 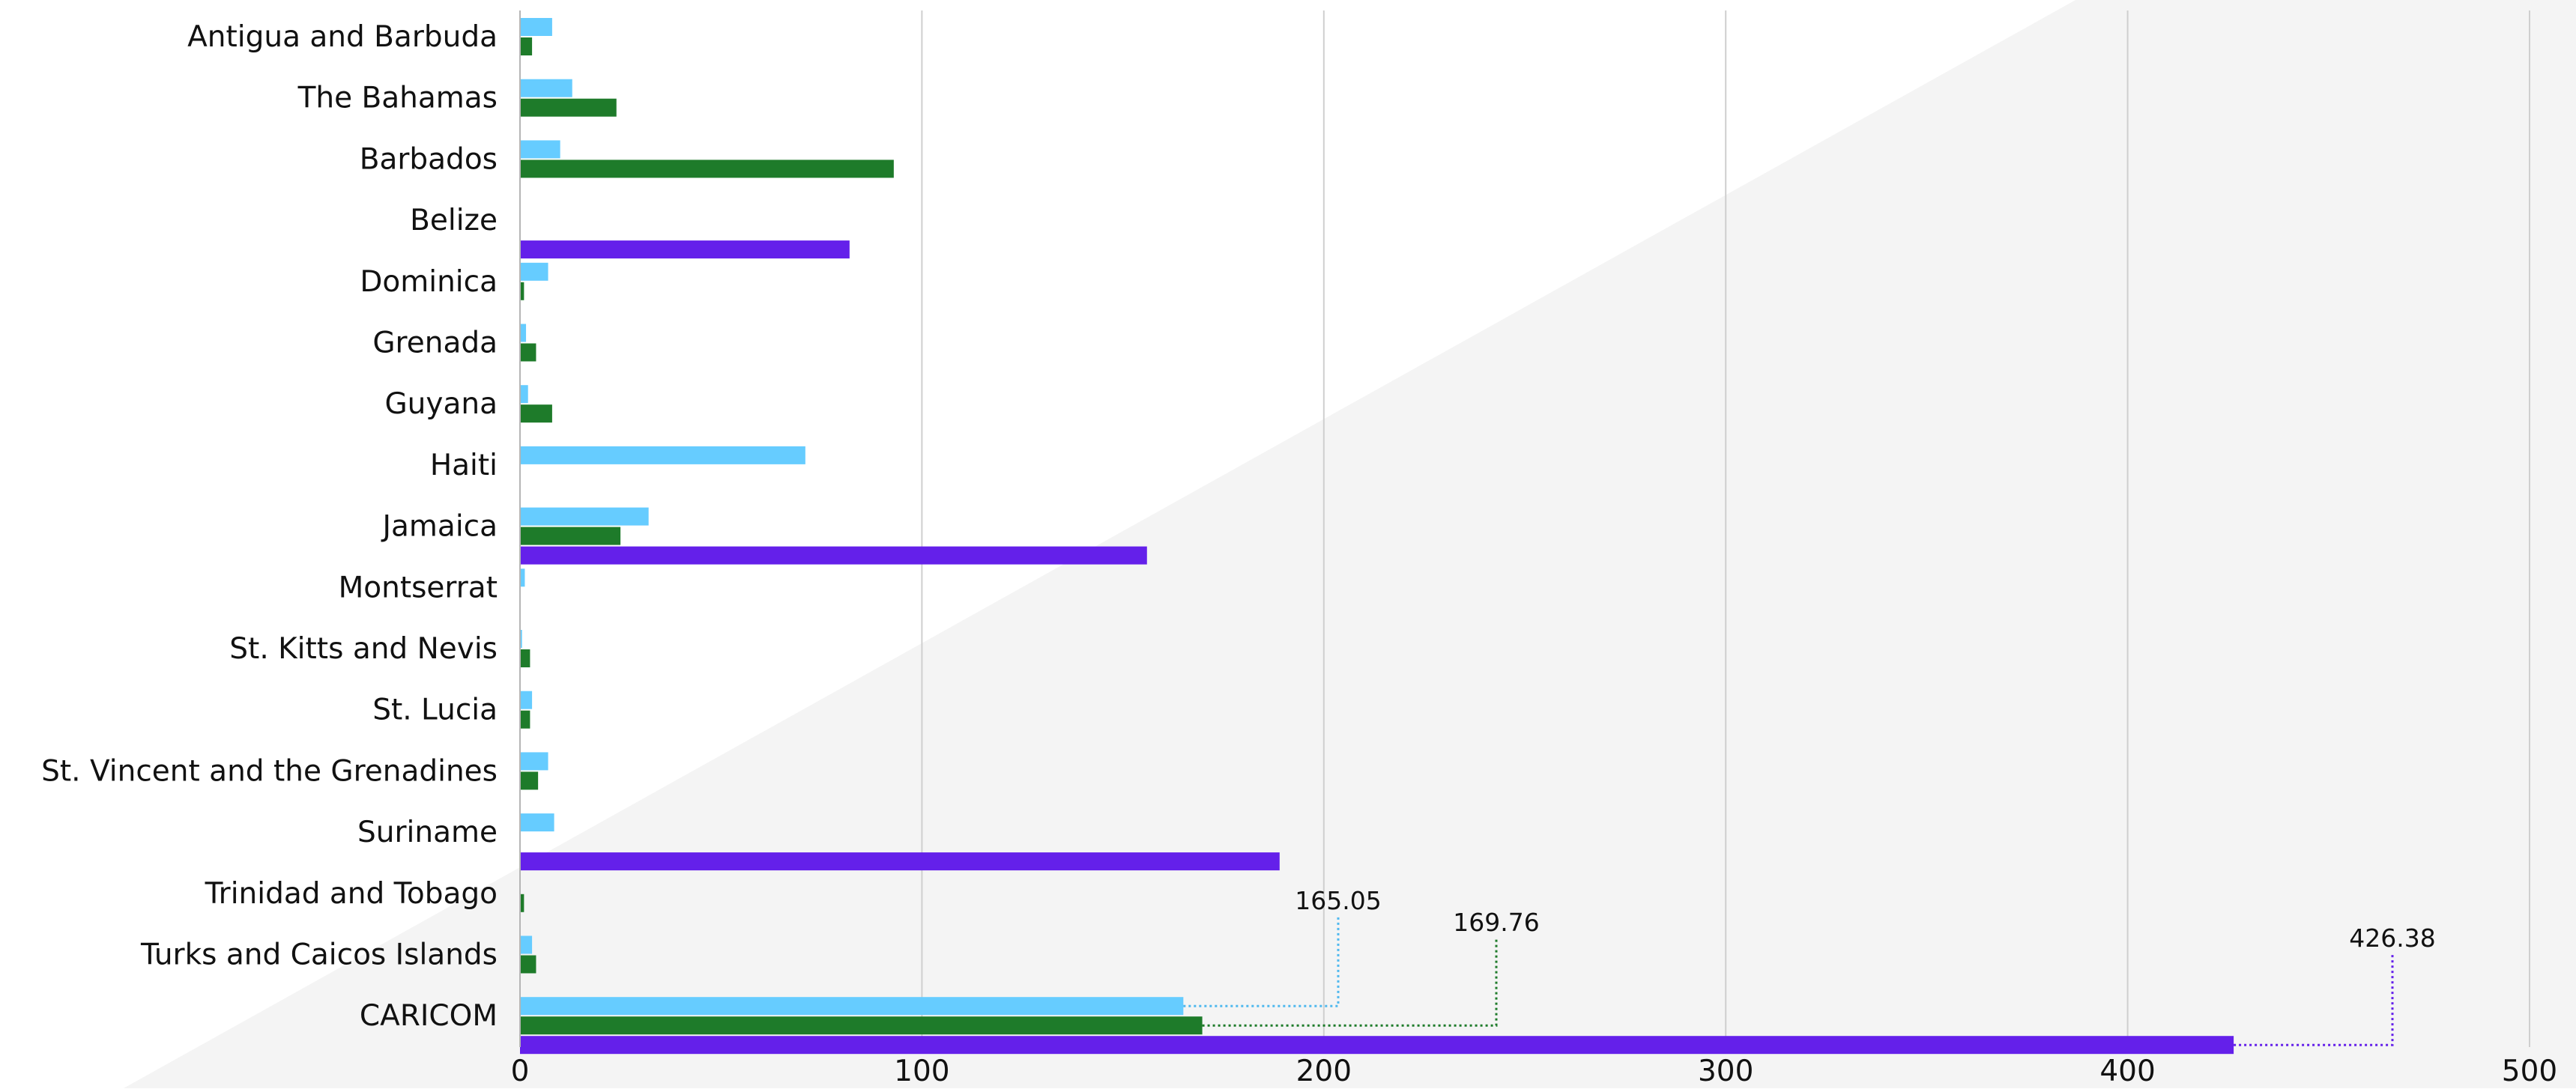 I want to click on category-label: Haiti, so click(x=464, y=465).